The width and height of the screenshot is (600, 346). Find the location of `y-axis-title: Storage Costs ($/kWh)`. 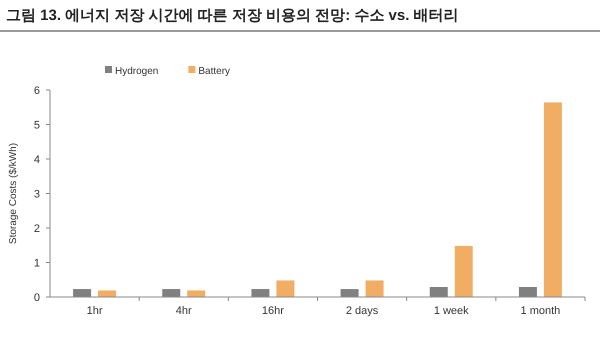

y-axis-title: Storage Costs ($/kWh) is located at coordinates (13, 193).